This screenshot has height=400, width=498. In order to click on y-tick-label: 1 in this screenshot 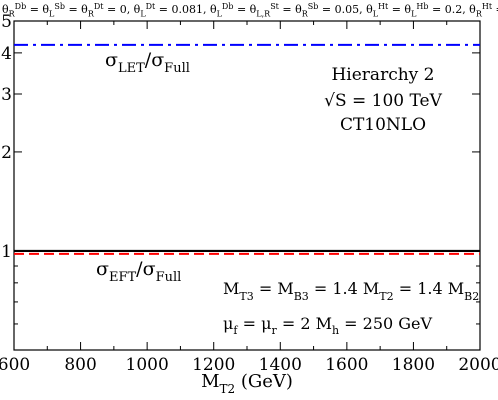, I will do `click(6, 252)`.